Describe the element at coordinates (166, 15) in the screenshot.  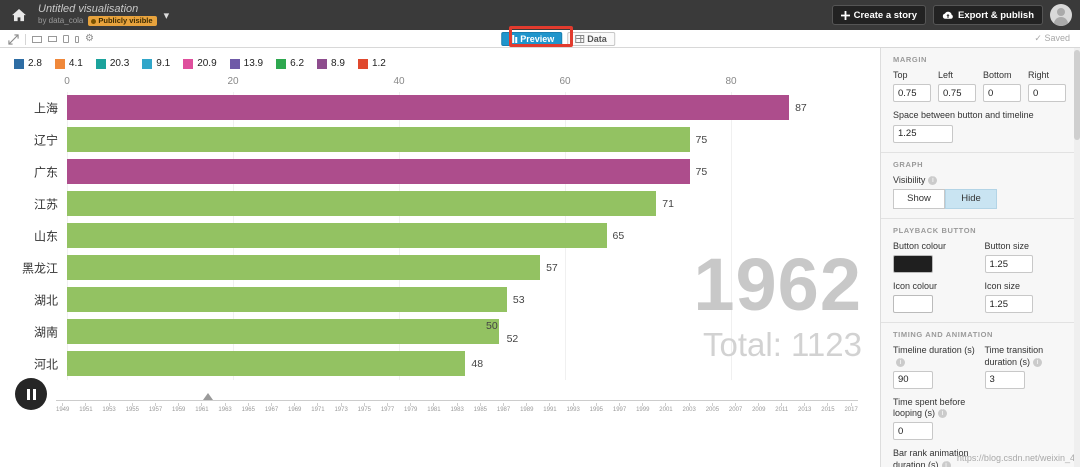
I see `chevron-down-icon: ▾` at that location.